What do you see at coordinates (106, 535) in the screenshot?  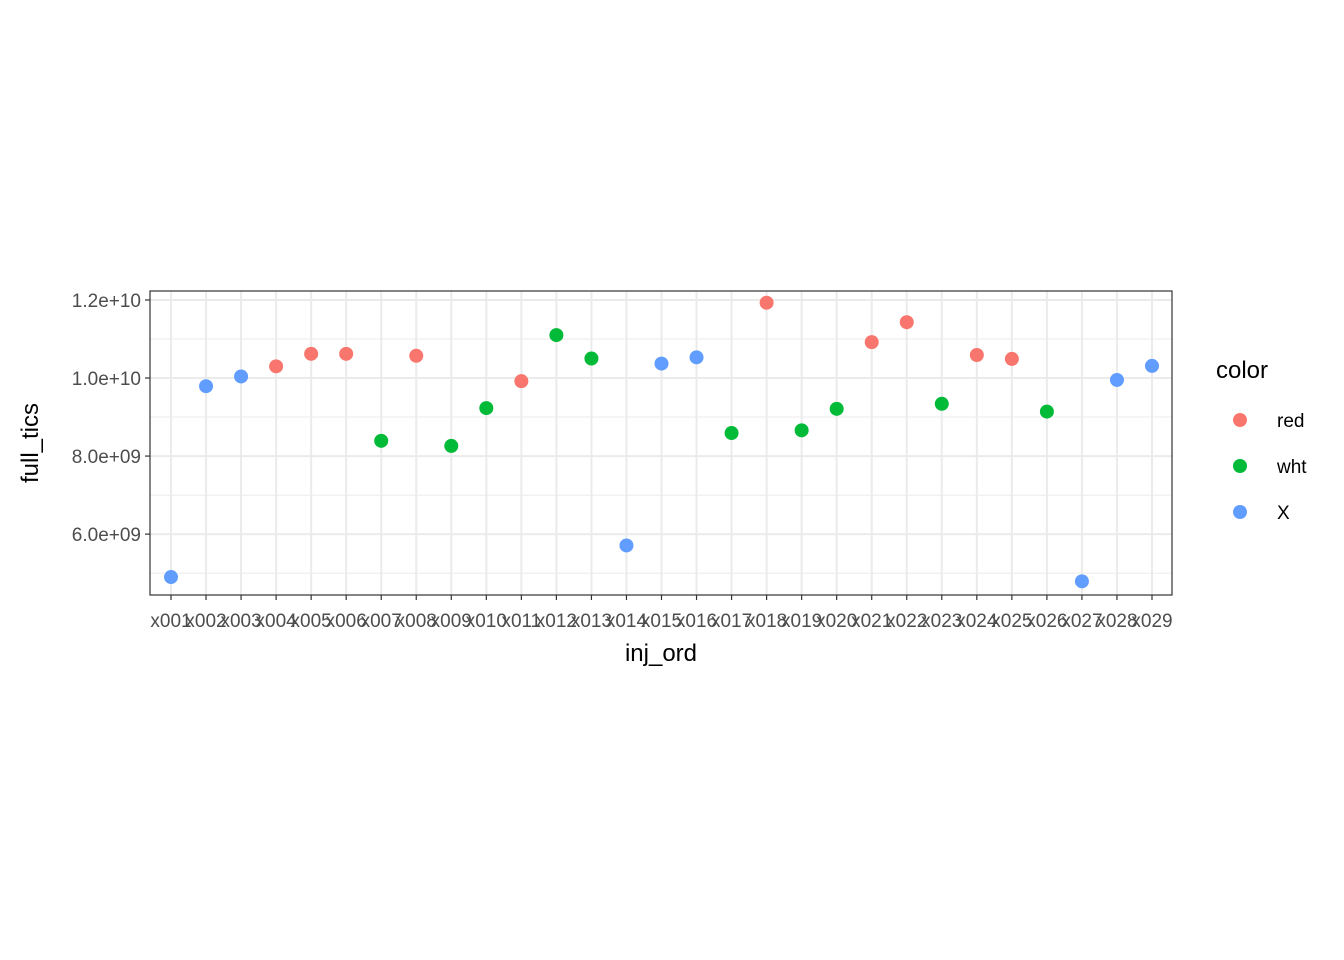 I see `y-tick-label: 6.0e+09` at bounding box center [106, 535].